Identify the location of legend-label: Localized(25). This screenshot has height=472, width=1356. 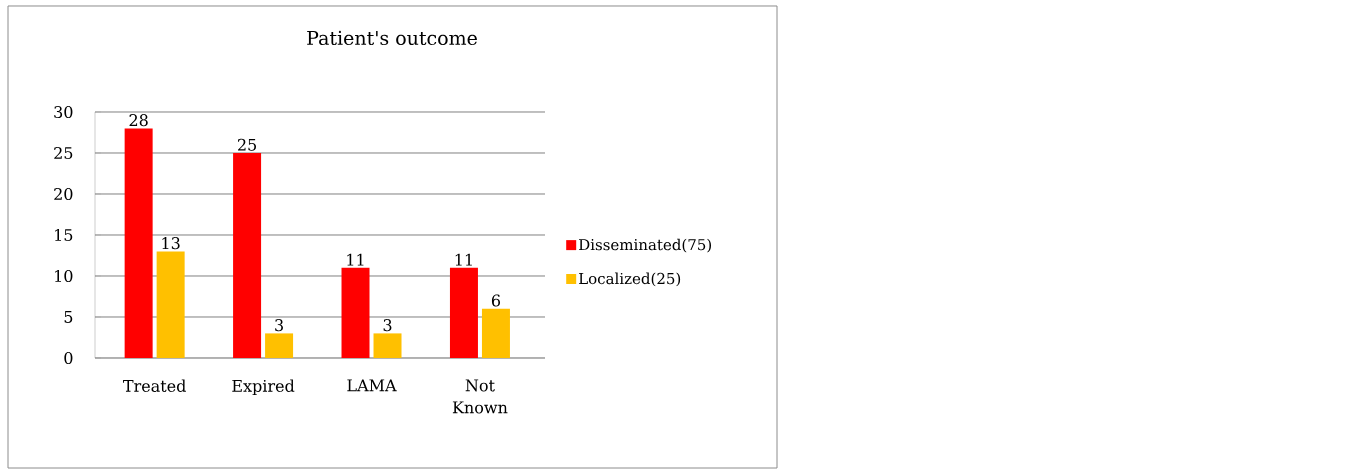
(630, 279).